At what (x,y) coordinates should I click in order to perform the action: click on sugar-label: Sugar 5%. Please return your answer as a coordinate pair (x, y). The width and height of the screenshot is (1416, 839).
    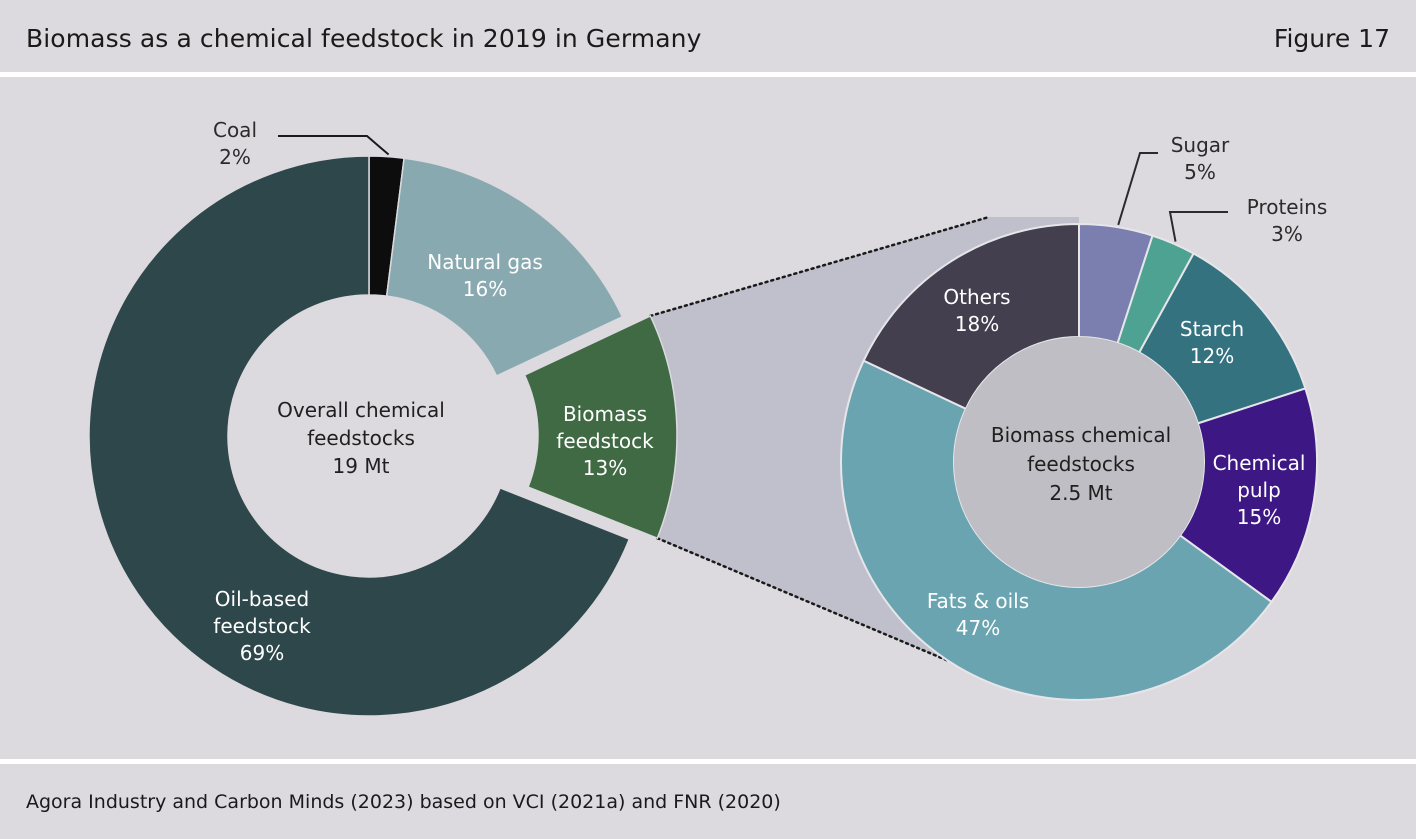
    Looking at the image, I should click on (1200, 158).